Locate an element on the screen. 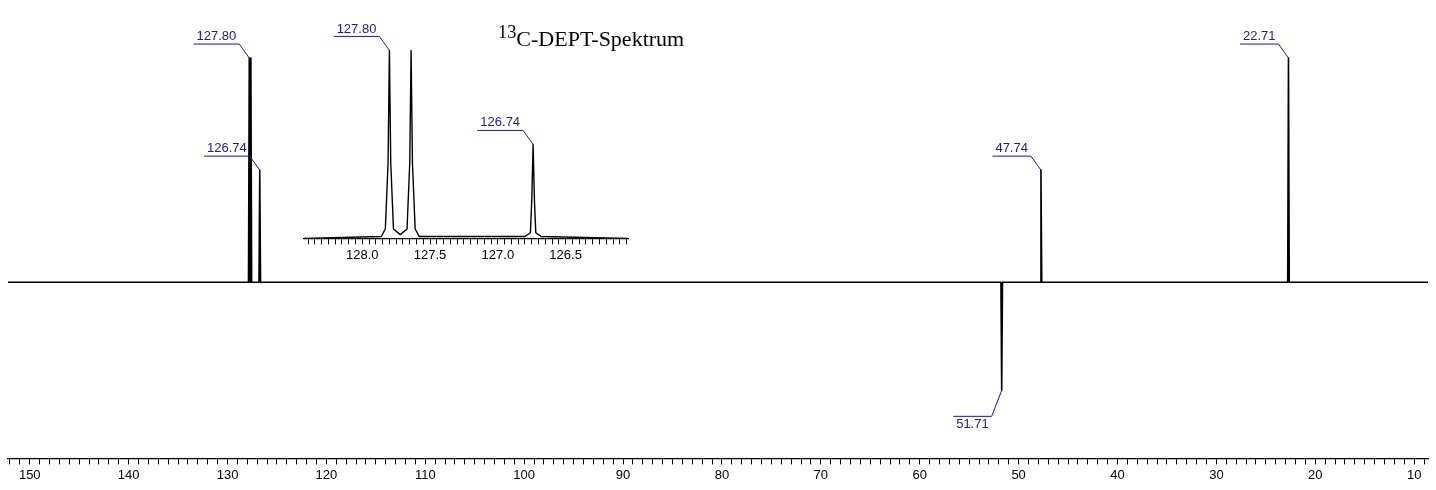  chart-title: $^{13}$C-DEPT-Spektrum is located at coordinates (591, 37).